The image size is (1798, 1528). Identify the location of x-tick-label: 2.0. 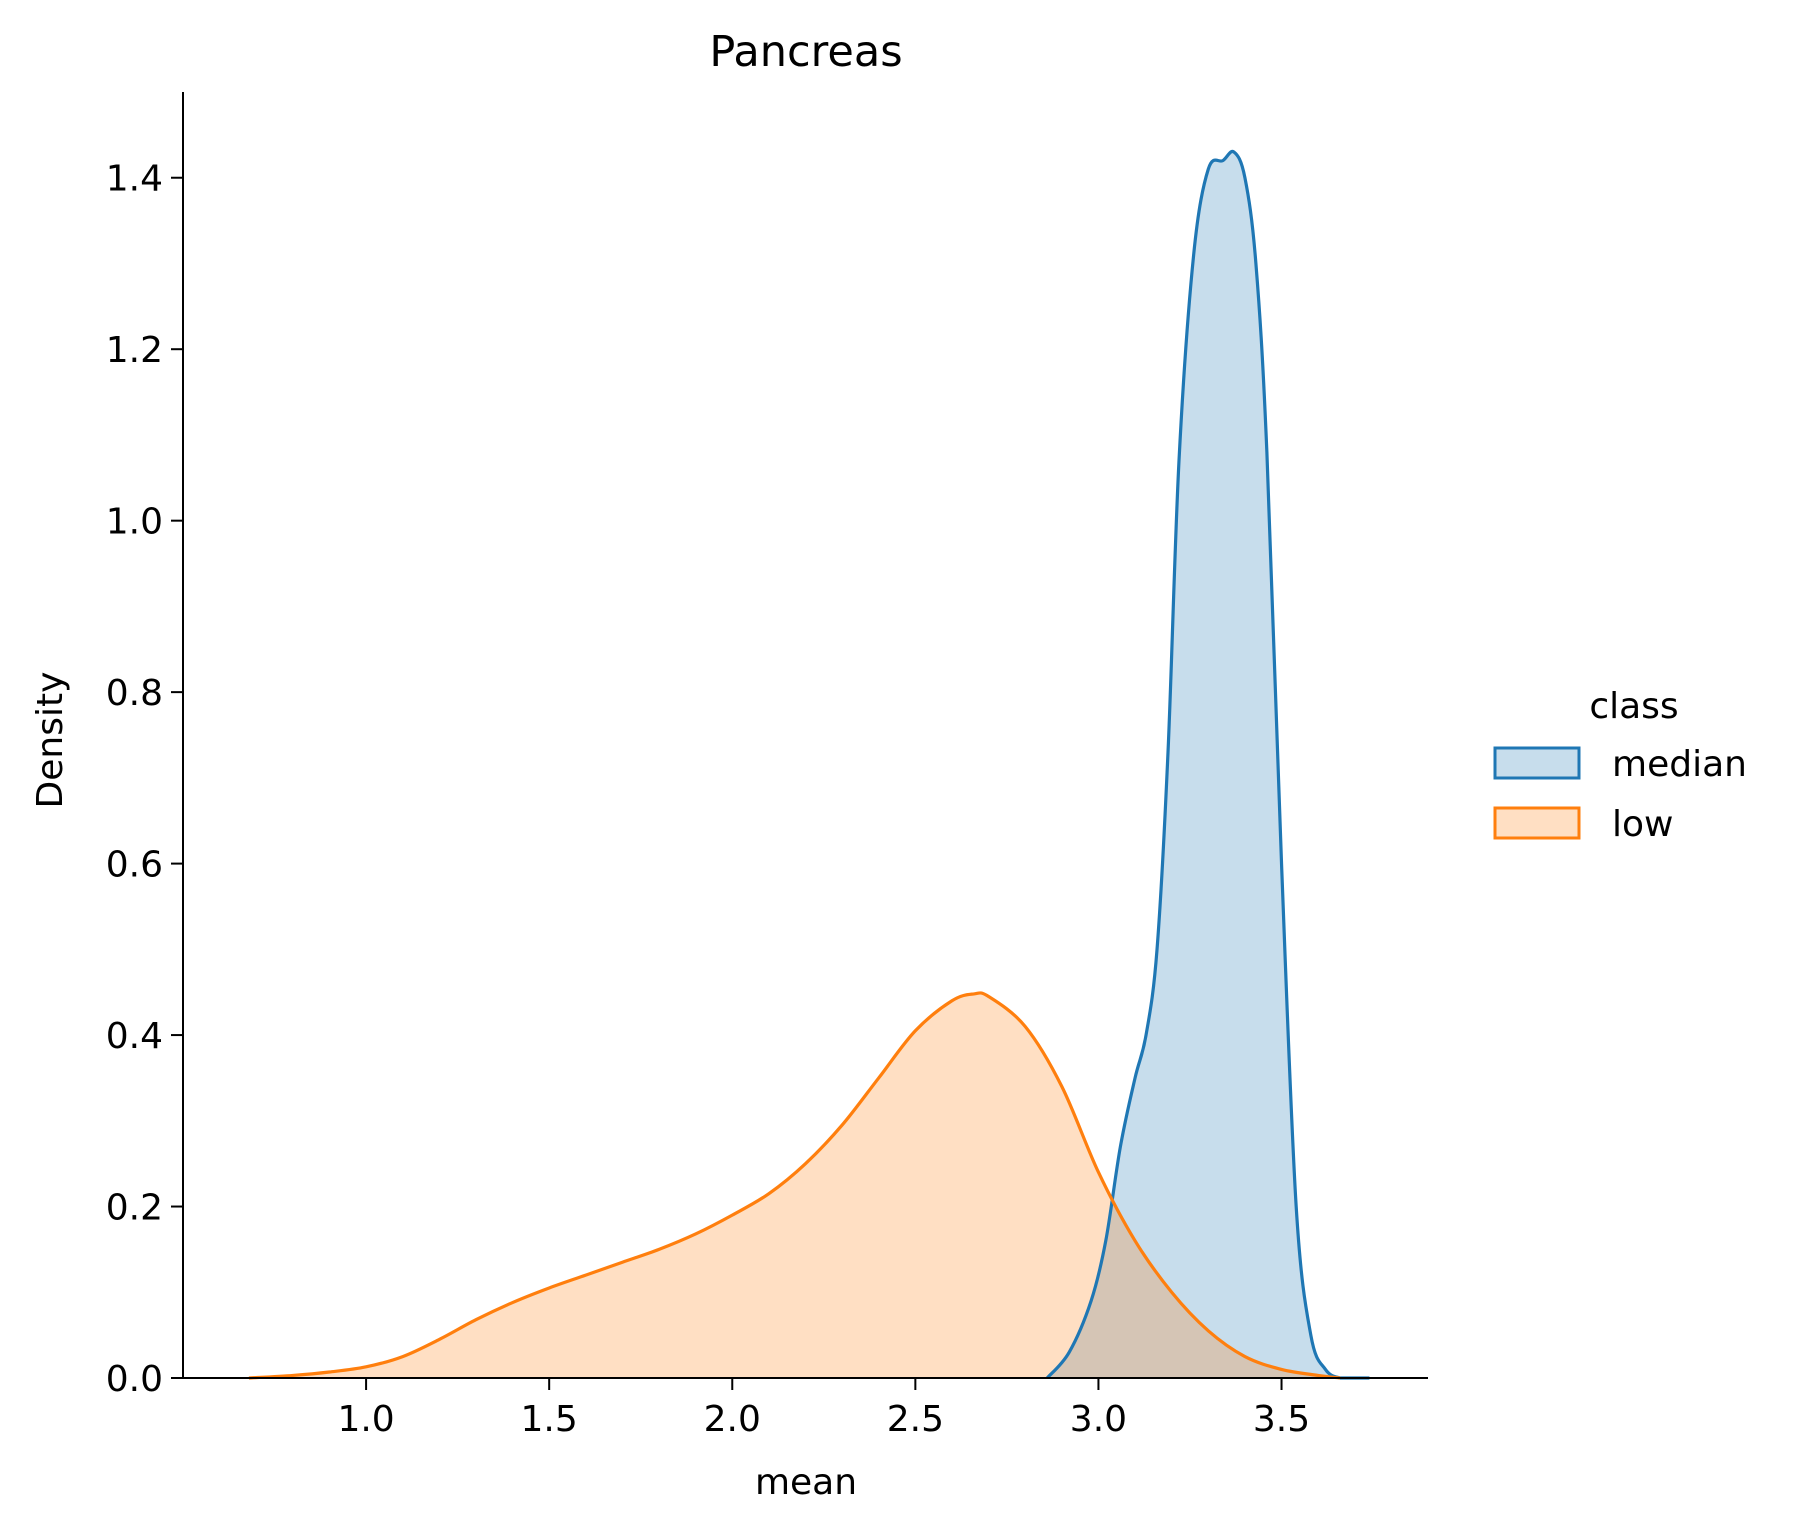
(732, 1419).